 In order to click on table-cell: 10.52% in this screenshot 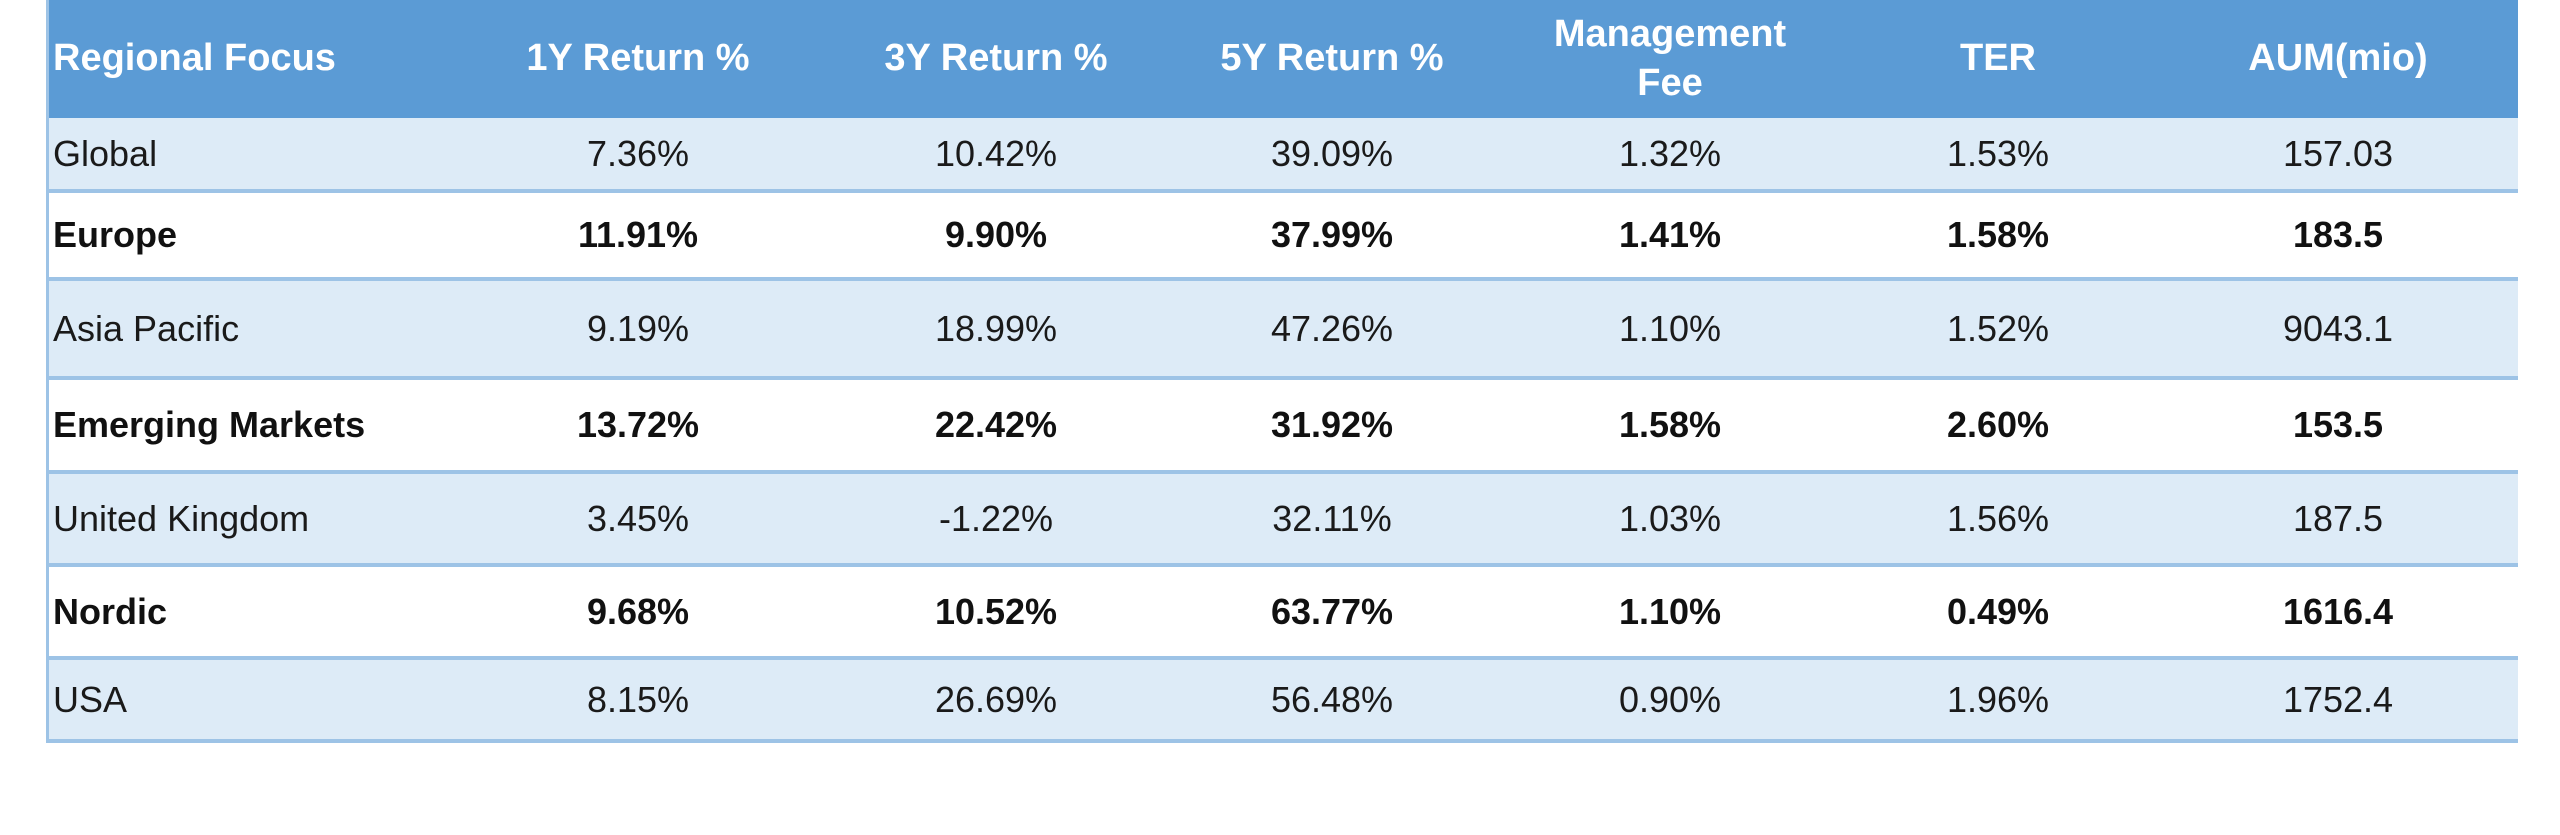, I will do `click(996, 611)`.